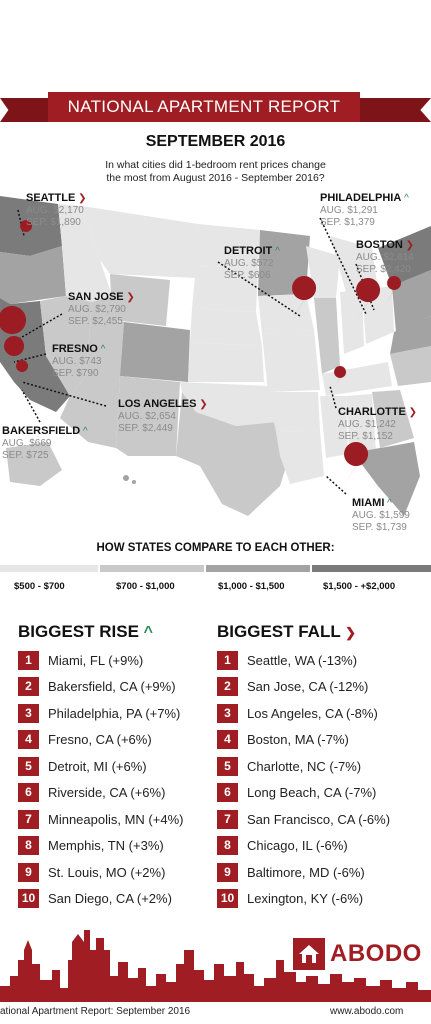 This screenshot has width=431, height=1024. What do you see at coordinates (145, 586) in the screenshot?
I see `legend-label-2: $700 - $1,000` at bounding box center [145, 586].